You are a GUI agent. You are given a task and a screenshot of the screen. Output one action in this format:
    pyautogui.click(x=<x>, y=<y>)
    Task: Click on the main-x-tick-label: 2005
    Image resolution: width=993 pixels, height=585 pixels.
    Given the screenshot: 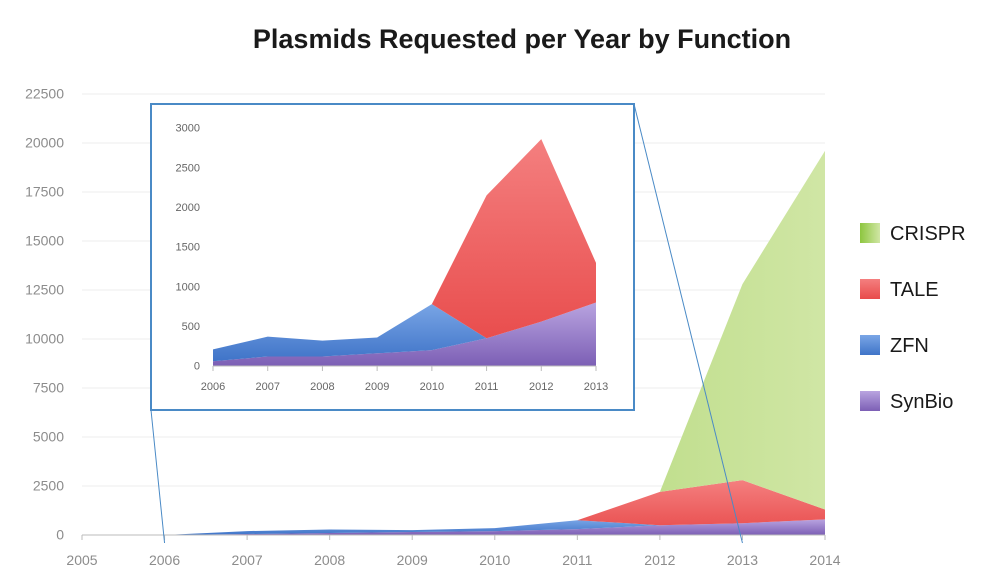 What is the action you would take?
    pyautogui.click(x=81, y=560)
    